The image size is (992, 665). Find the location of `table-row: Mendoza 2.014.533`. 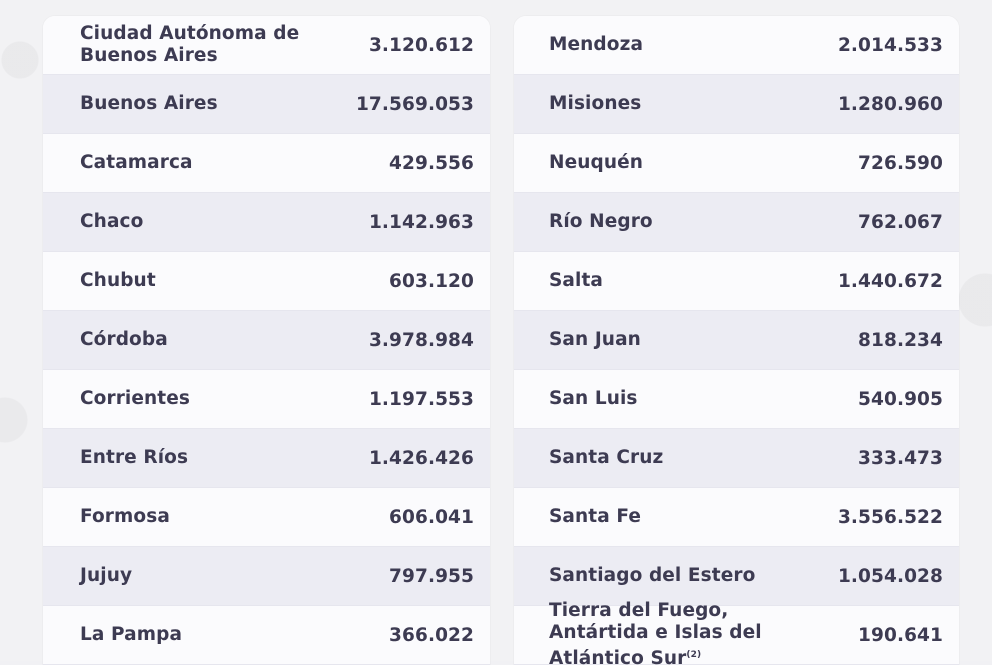

table-row: Mendoza 2.014.533 is located at coordinates (736, 45).